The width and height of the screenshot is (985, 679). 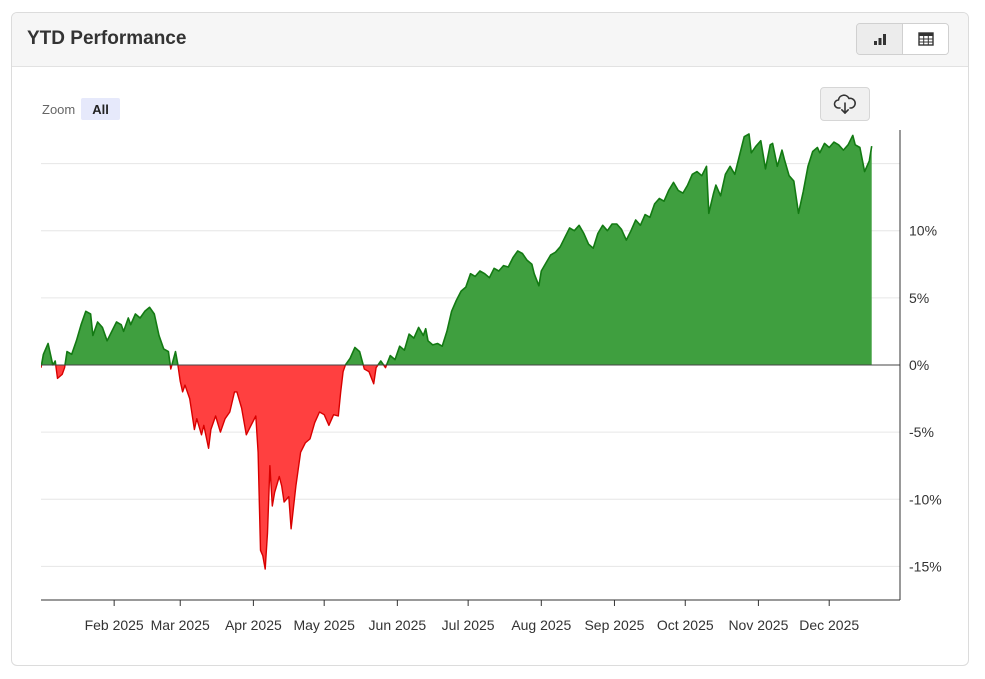 I want to click on y-tick-label: 5%, so click(x=919, y=298).